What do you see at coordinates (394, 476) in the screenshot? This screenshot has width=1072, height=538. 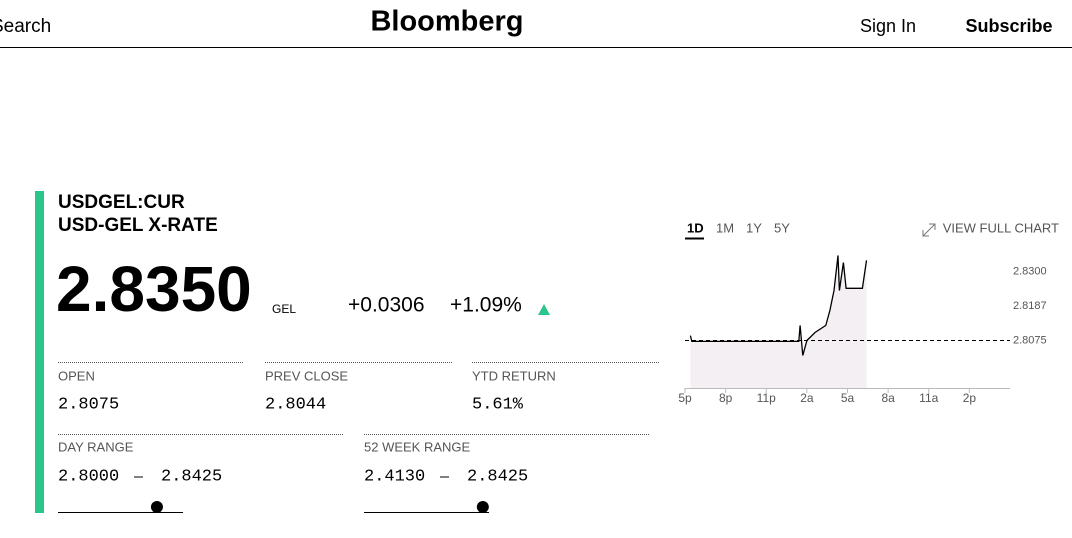 I see `range-low: 2.4130` at bounding box center [394, 476].